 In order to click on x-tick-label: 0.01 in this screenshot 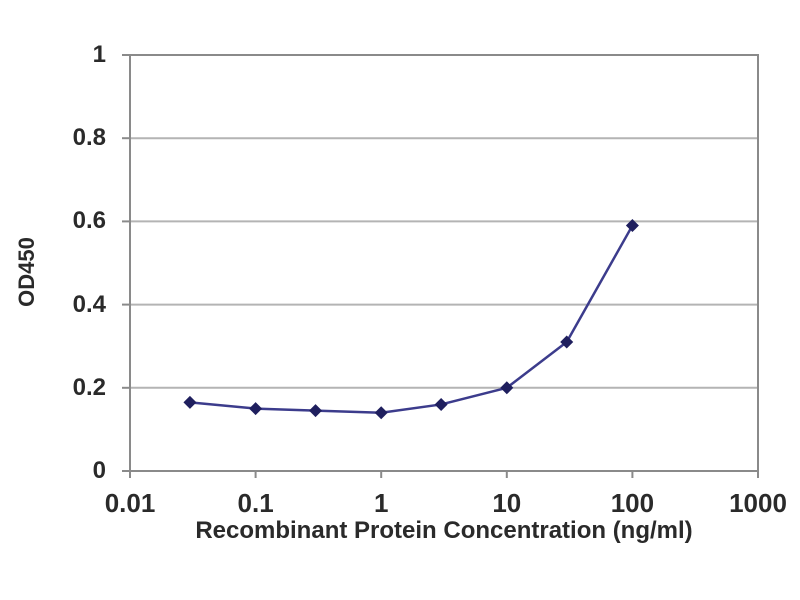, I will do `click(130, 503)`.